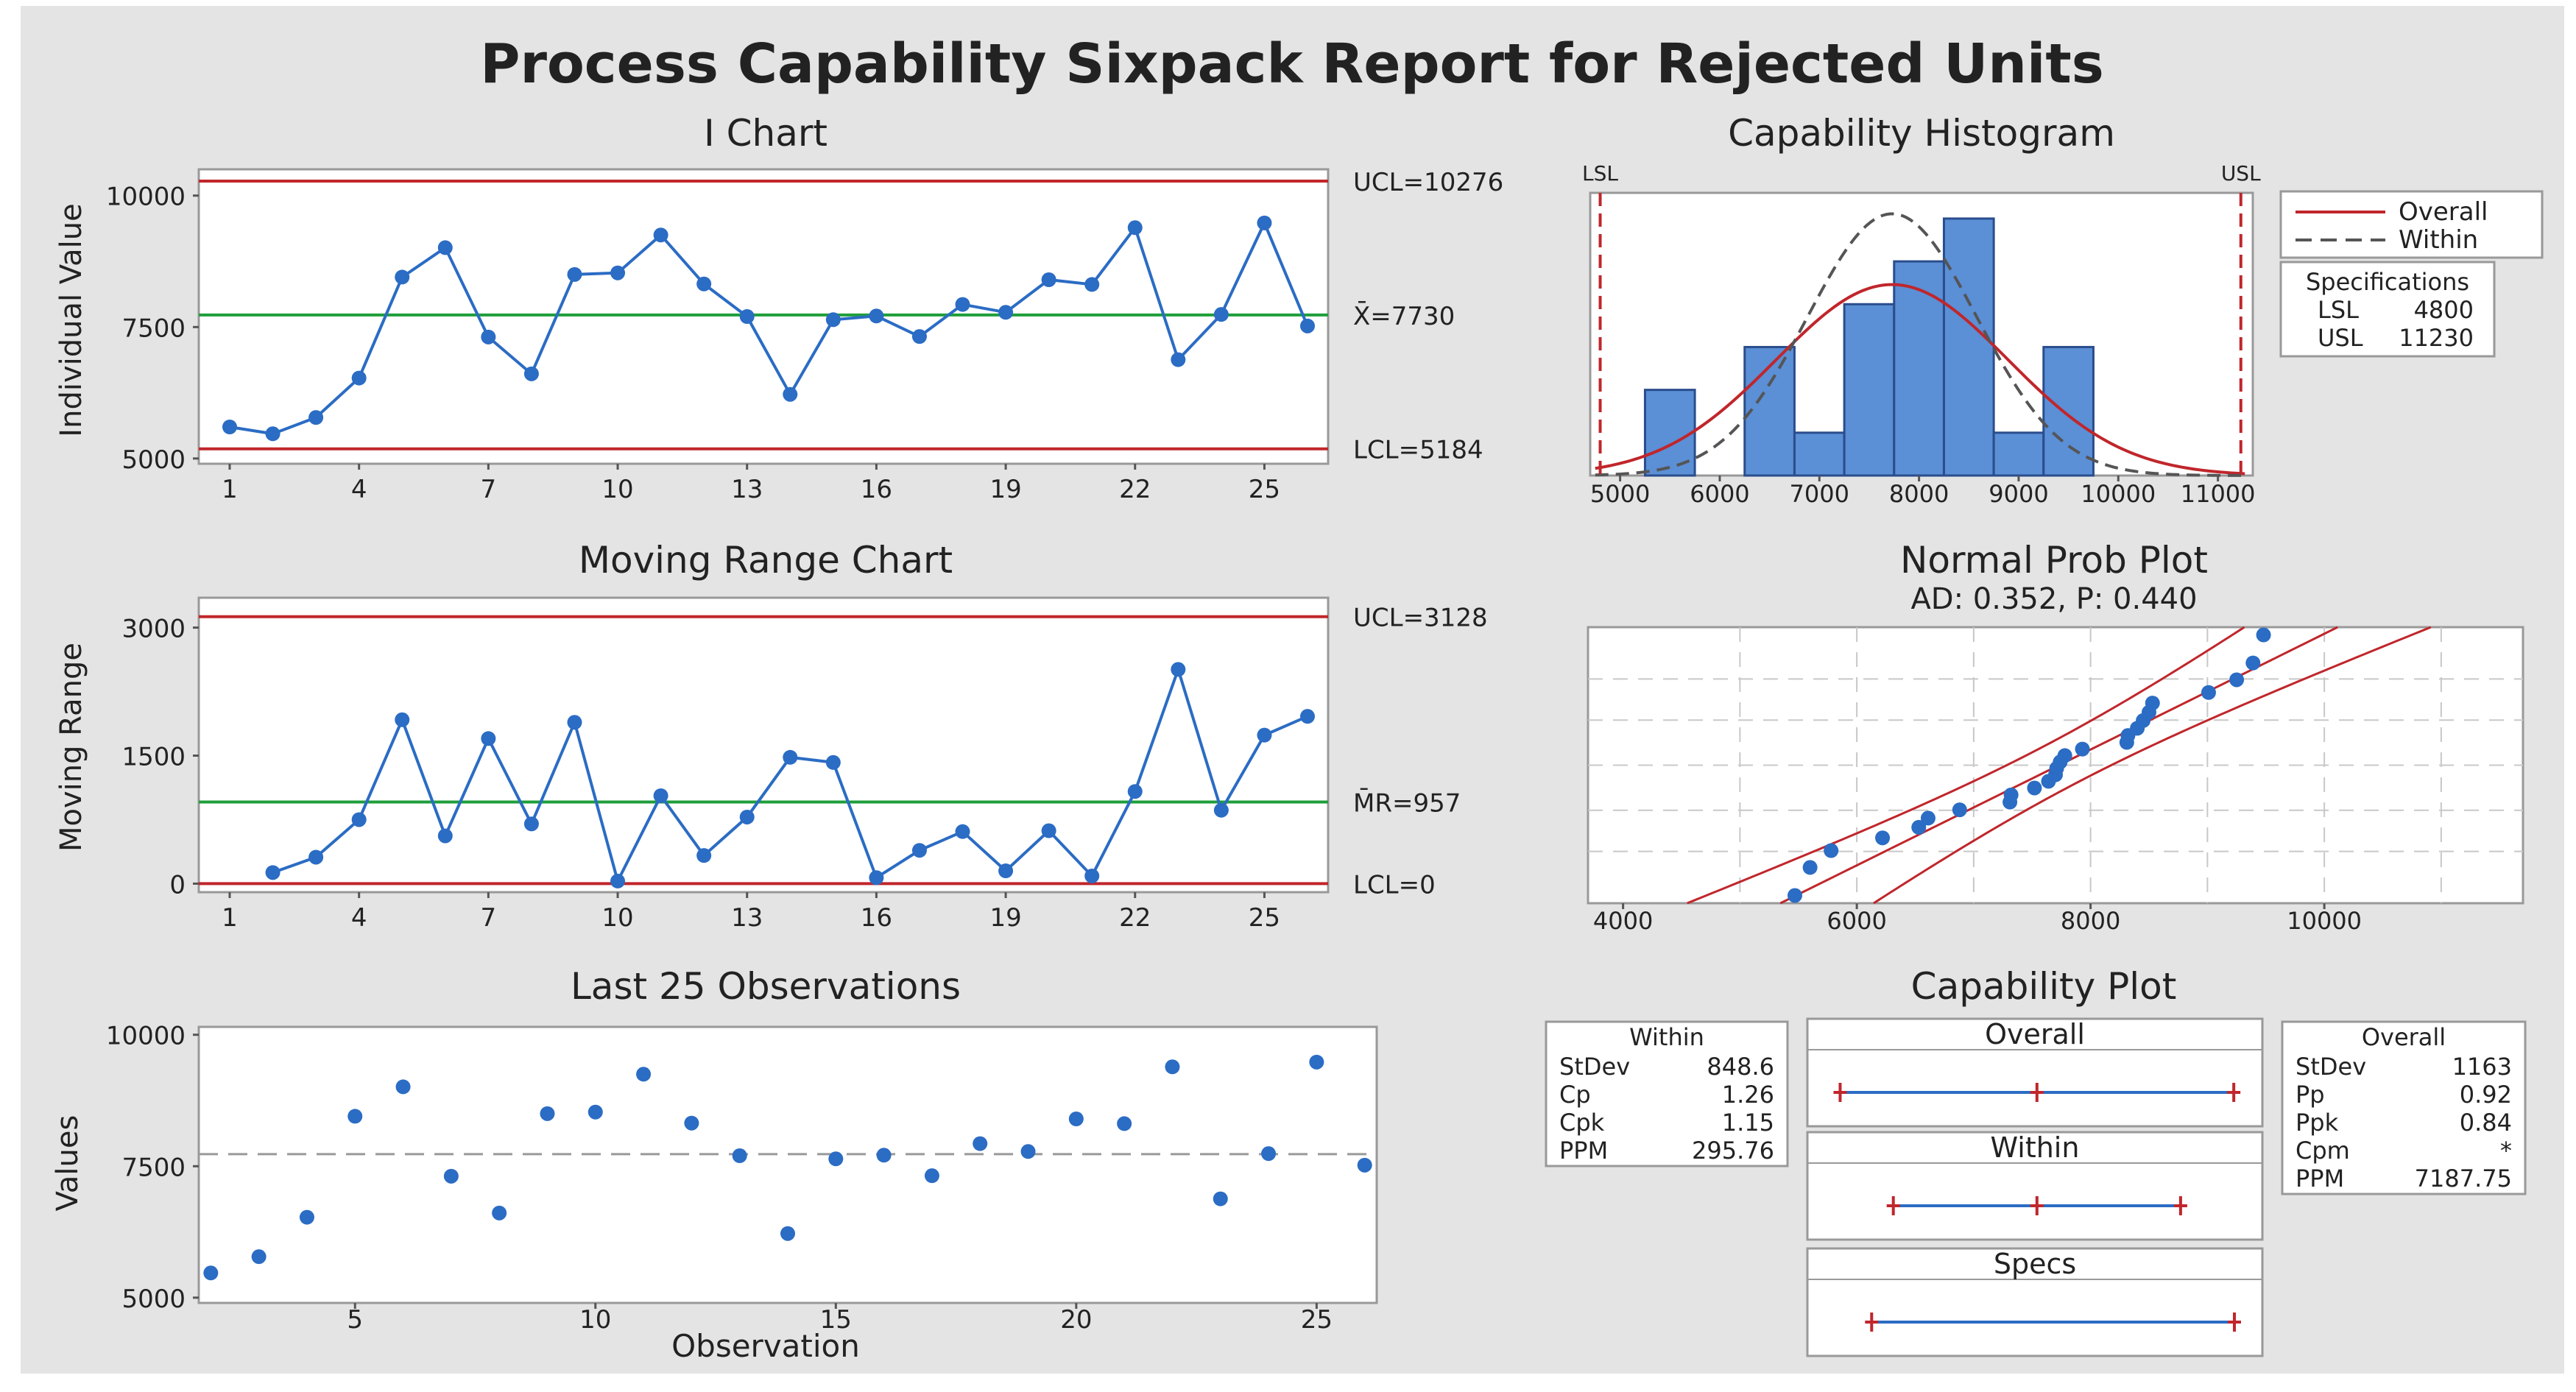 This screenshot has height=1392, width=2576. Describe the element at coordinates (230, 918) in the screenshot. I see `x-tick-label: 1` at that location.